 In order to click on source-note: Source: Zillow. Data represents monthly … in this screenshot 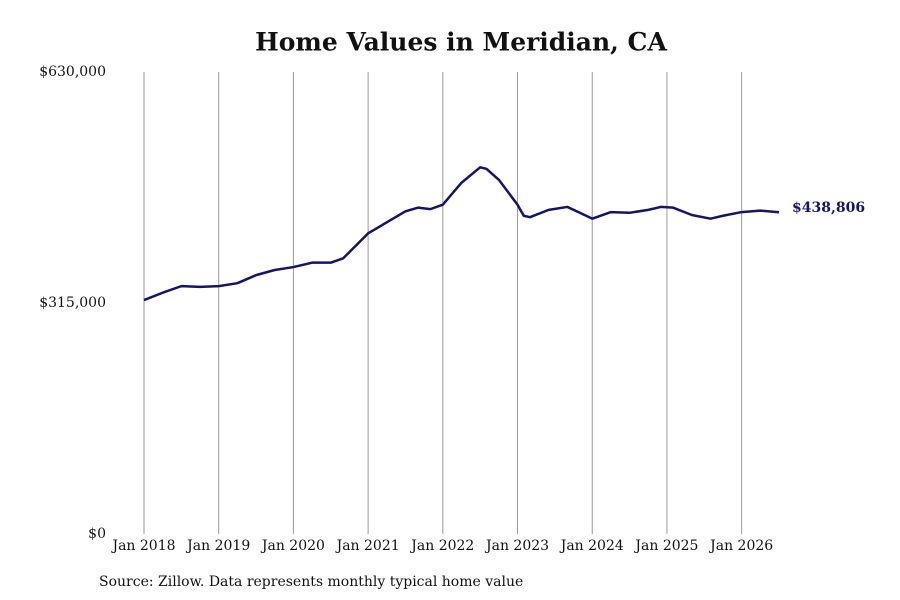, I will do `click(311, 582)`.